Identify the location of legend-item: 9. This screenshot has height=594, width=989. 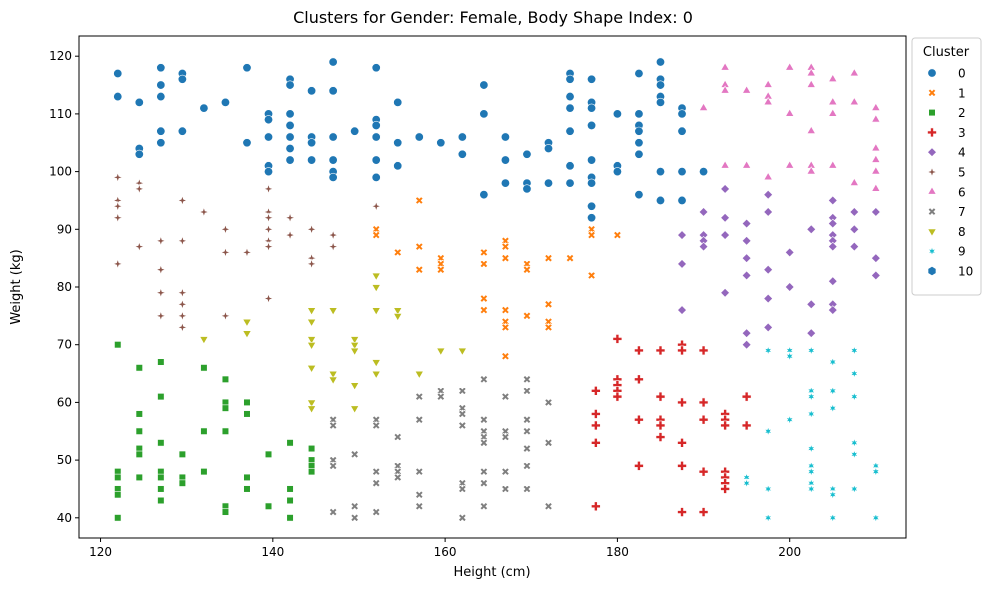
(946, 252).